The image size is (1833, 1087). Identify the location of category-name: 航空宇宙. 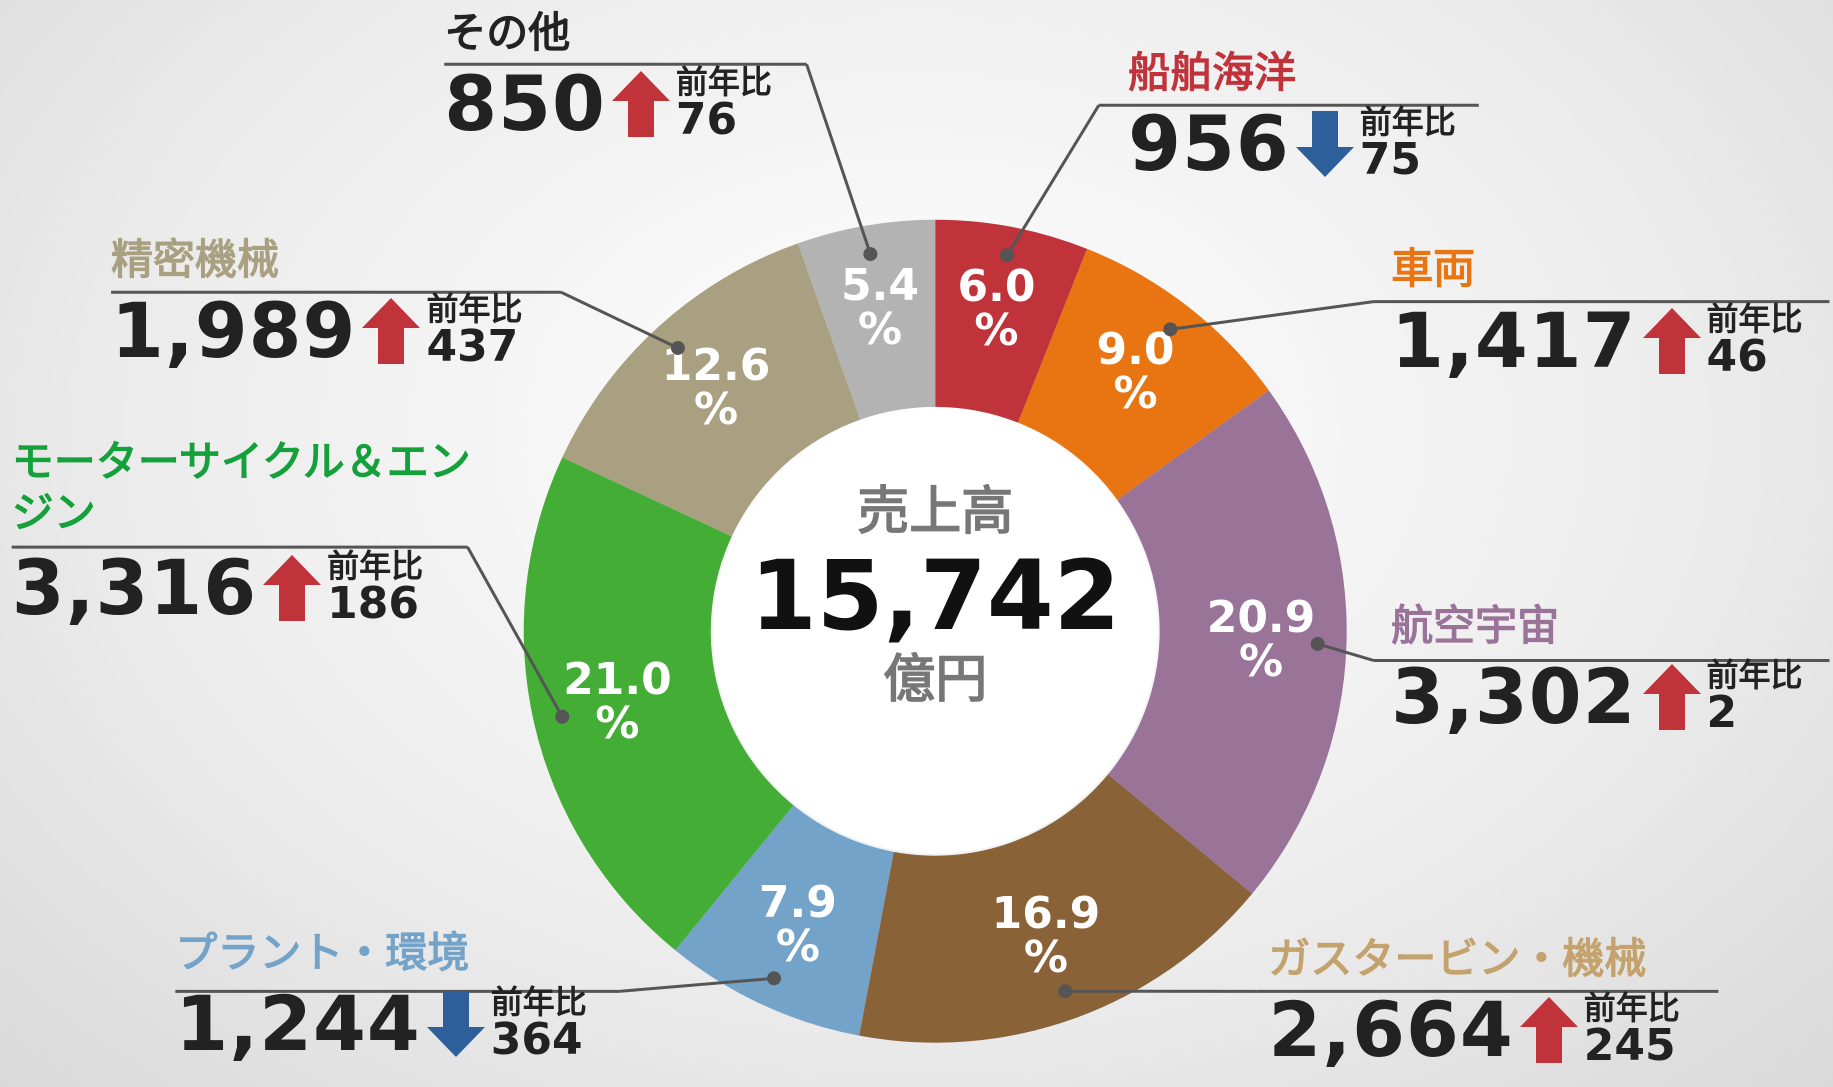
(1475, 626).